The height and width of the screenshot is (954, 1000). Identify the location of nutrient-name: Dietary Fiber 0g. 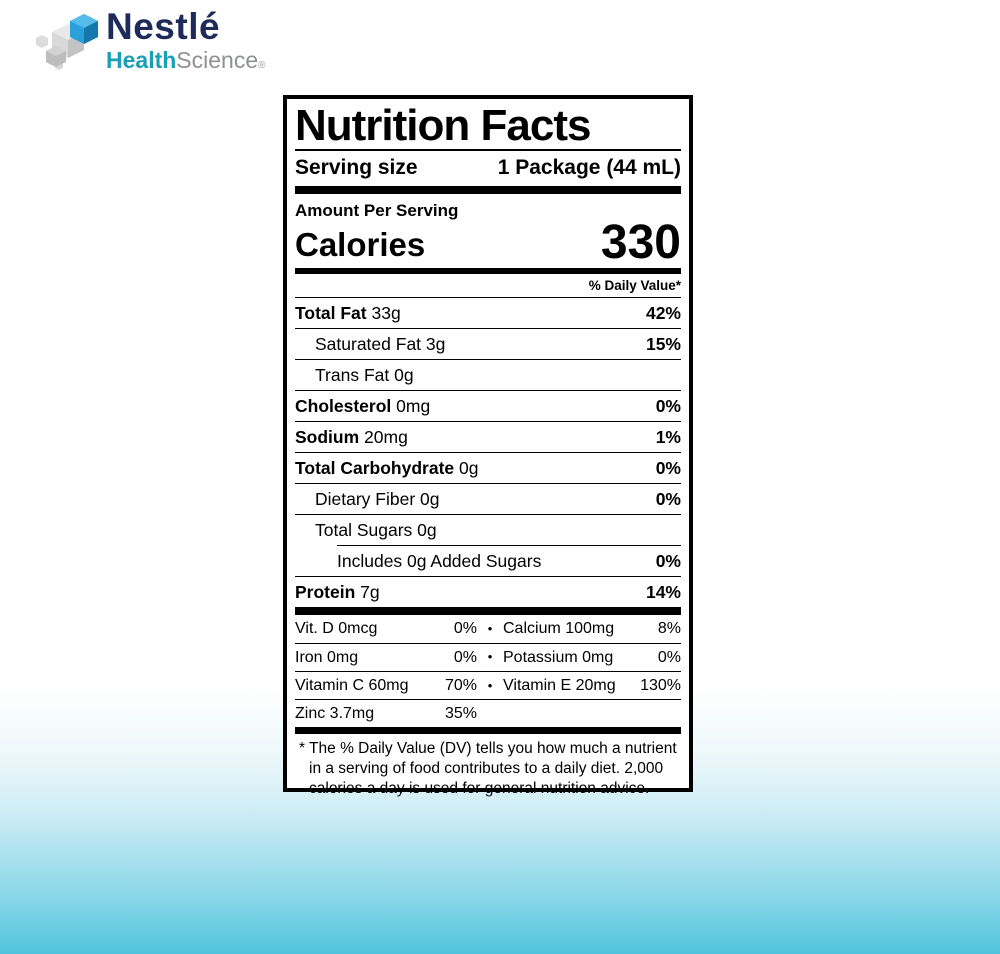
(377, 498).